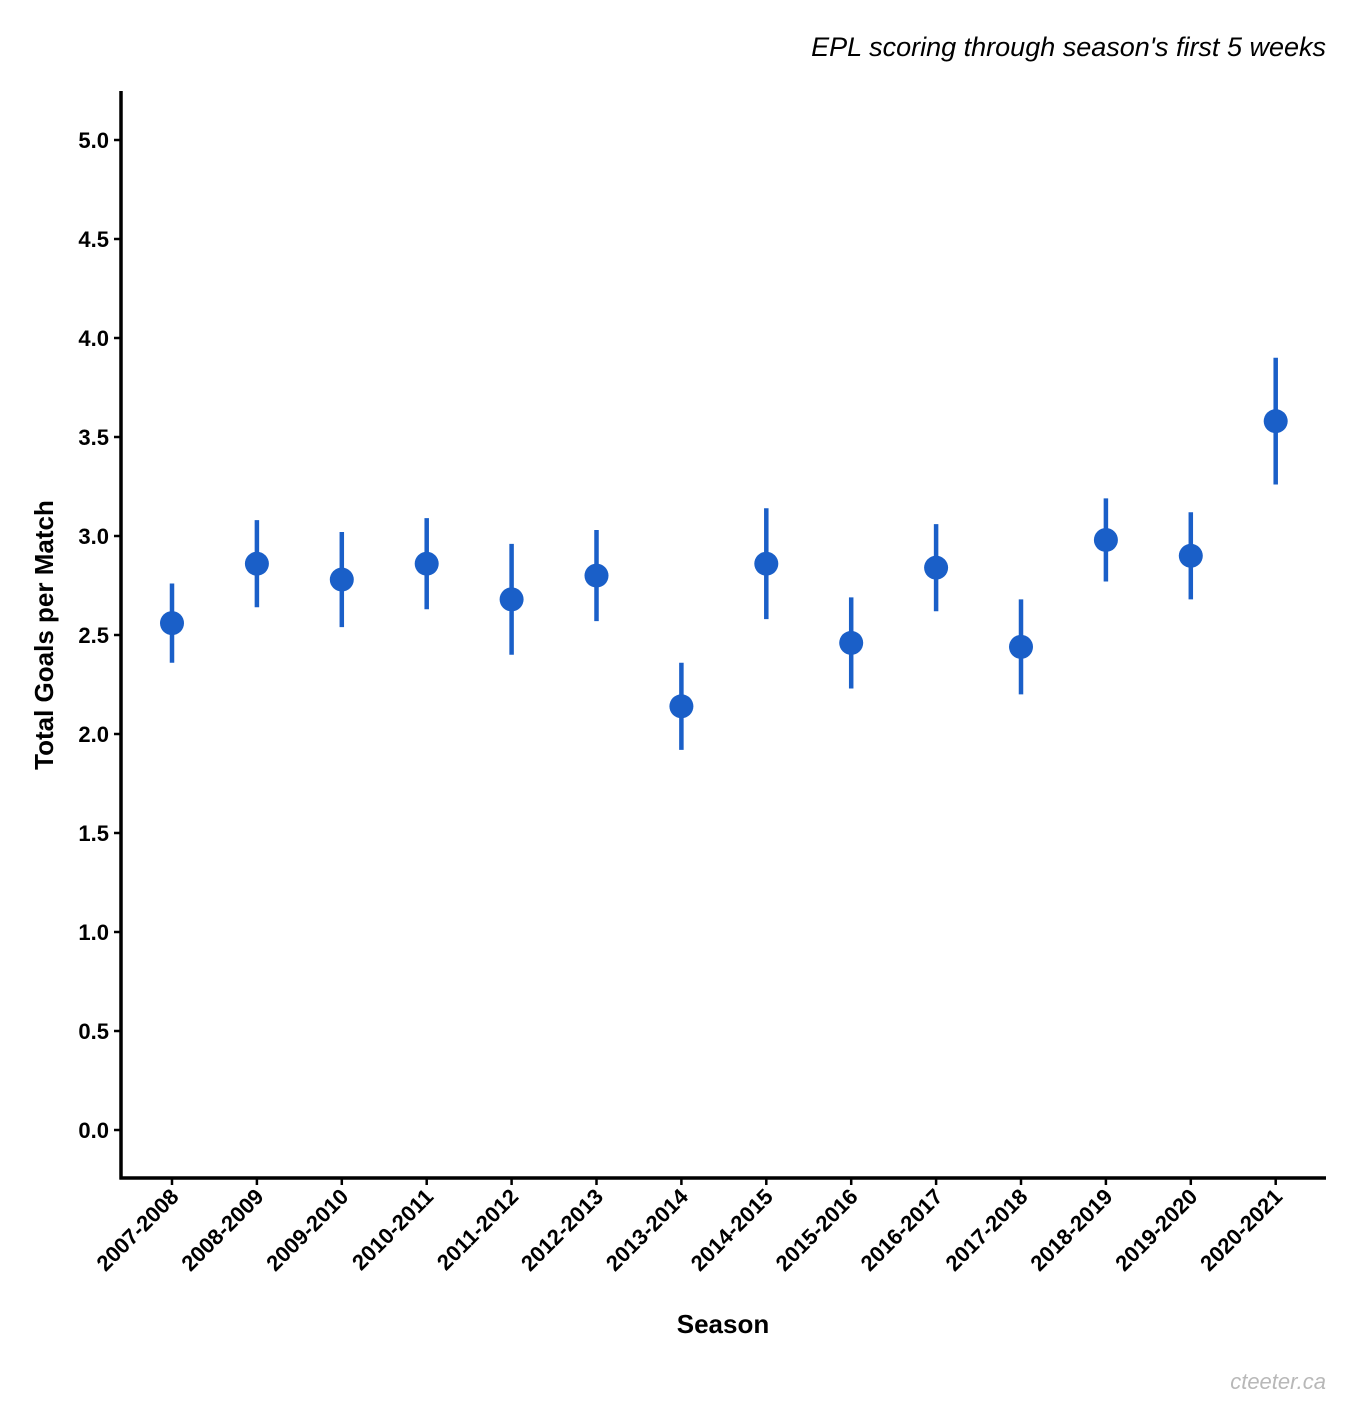  Describe the element at coordinates (341, 579) in the screenshot. I see `data-point-2009-2010` at that location.